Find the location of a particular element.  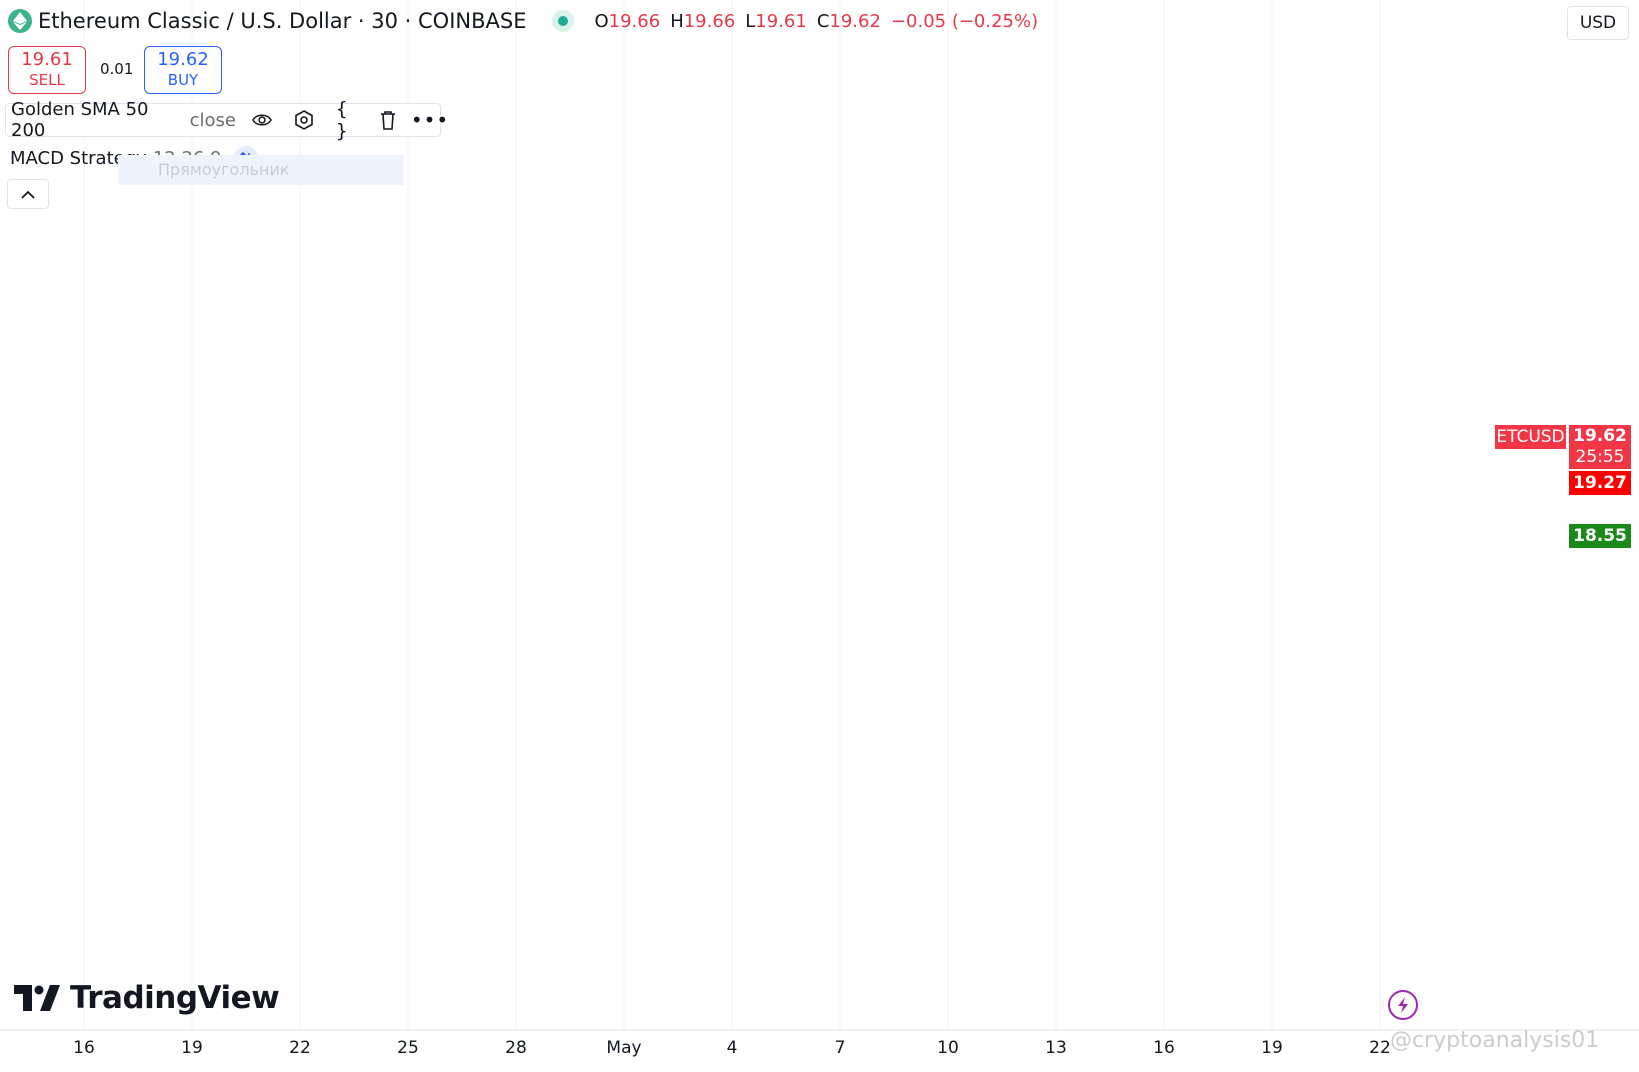

buy-label: BUY is located at coordinates (183, 80).